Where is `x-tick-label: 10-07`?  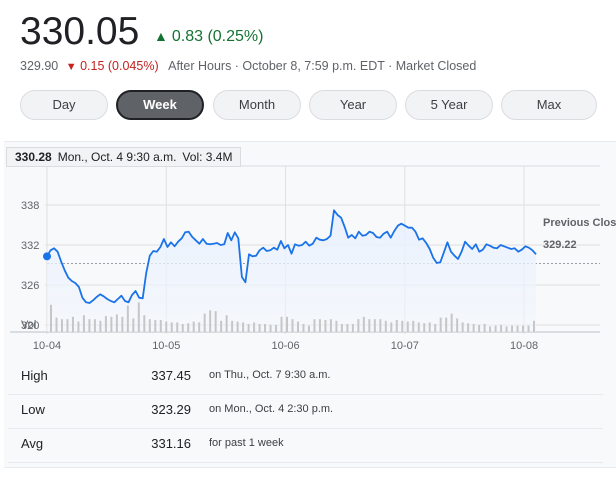 x-tick-label: 10-07 is located at coordinates (405, 346).